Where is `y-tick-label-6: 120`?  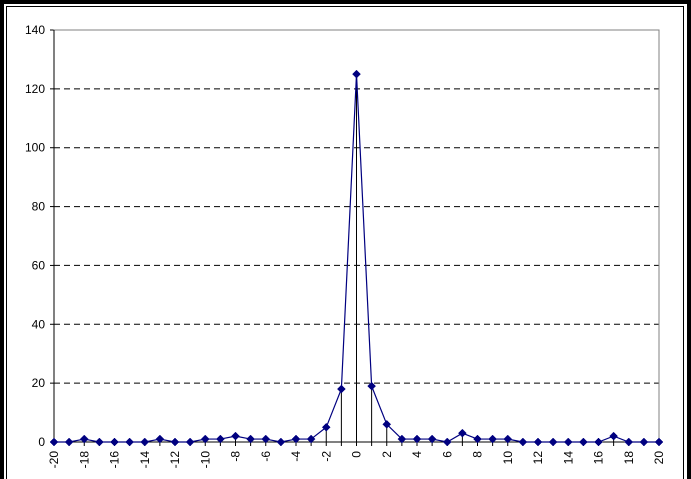
y-tick-label-6: 120 is located at coordinates (35, 89).